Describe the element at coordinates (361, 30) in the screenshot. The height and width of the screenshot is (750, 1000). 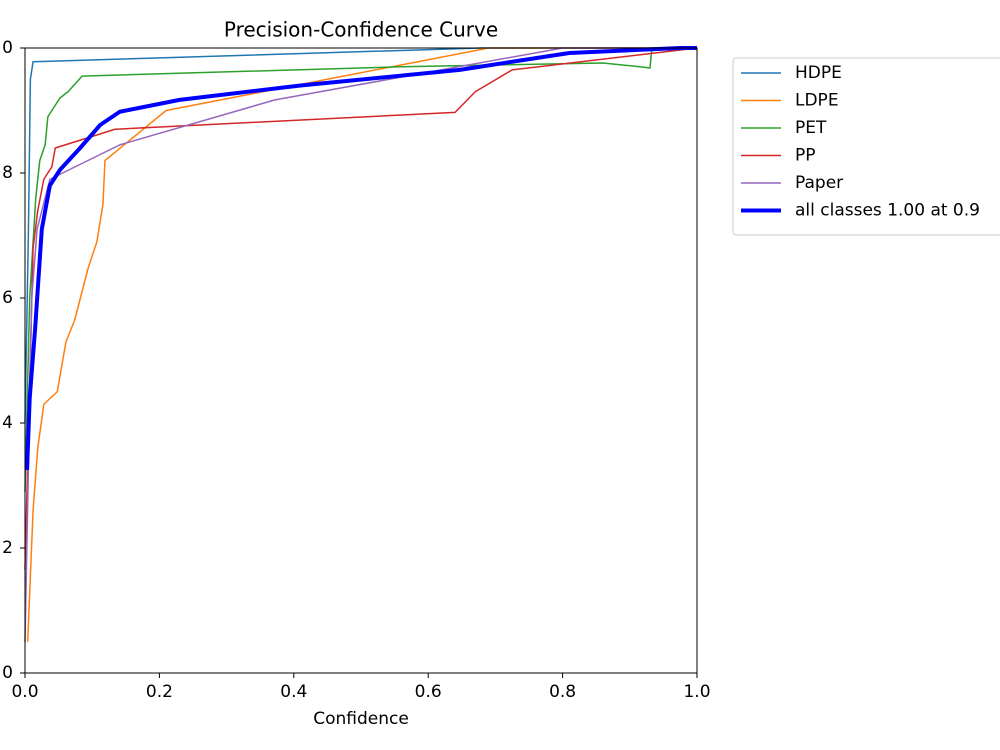
I see `chart-title: Precision-Confidence Curve` at that location.